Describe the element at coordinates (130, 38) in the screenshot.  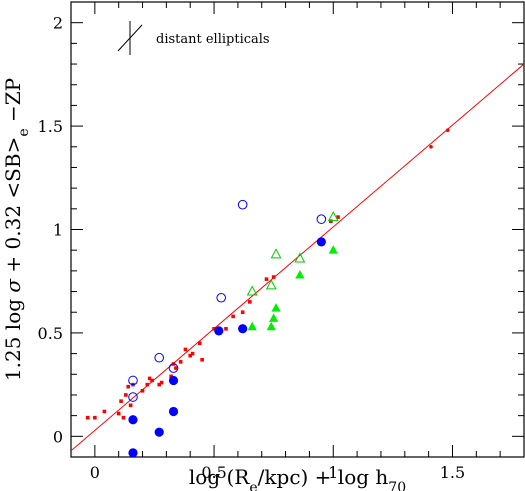
I see `error-cross-diagonal` at that location.